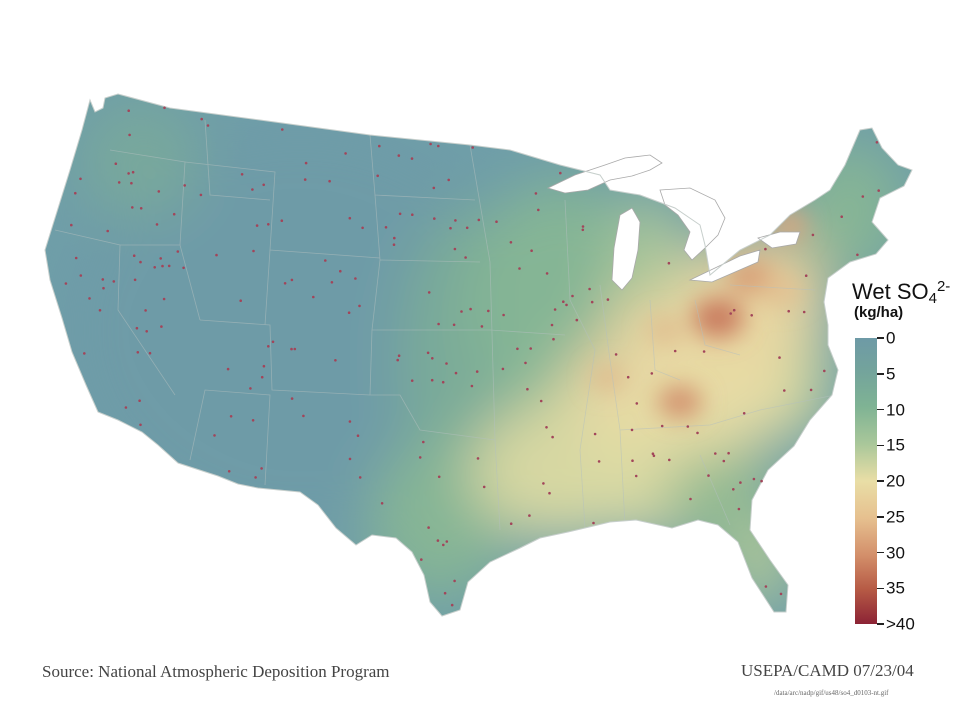 This screenshot has height=720, width=960. I want to click on great-lakes, so click(673, 222).